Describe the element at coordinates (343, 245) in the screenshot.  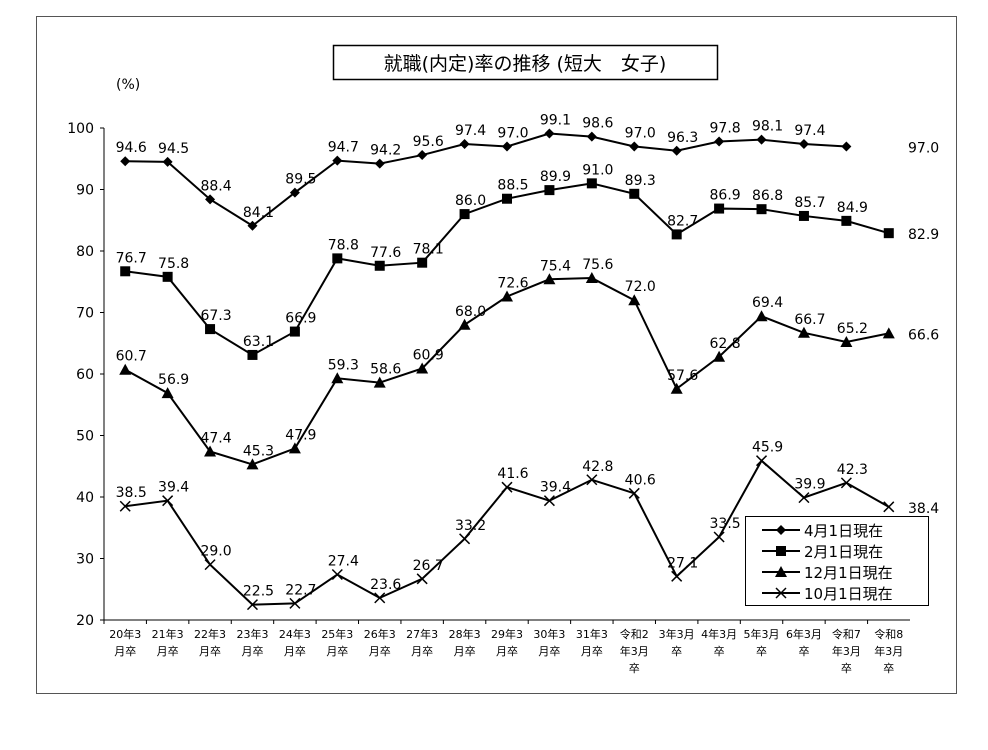
I see `data-label: 78.8` at that location.